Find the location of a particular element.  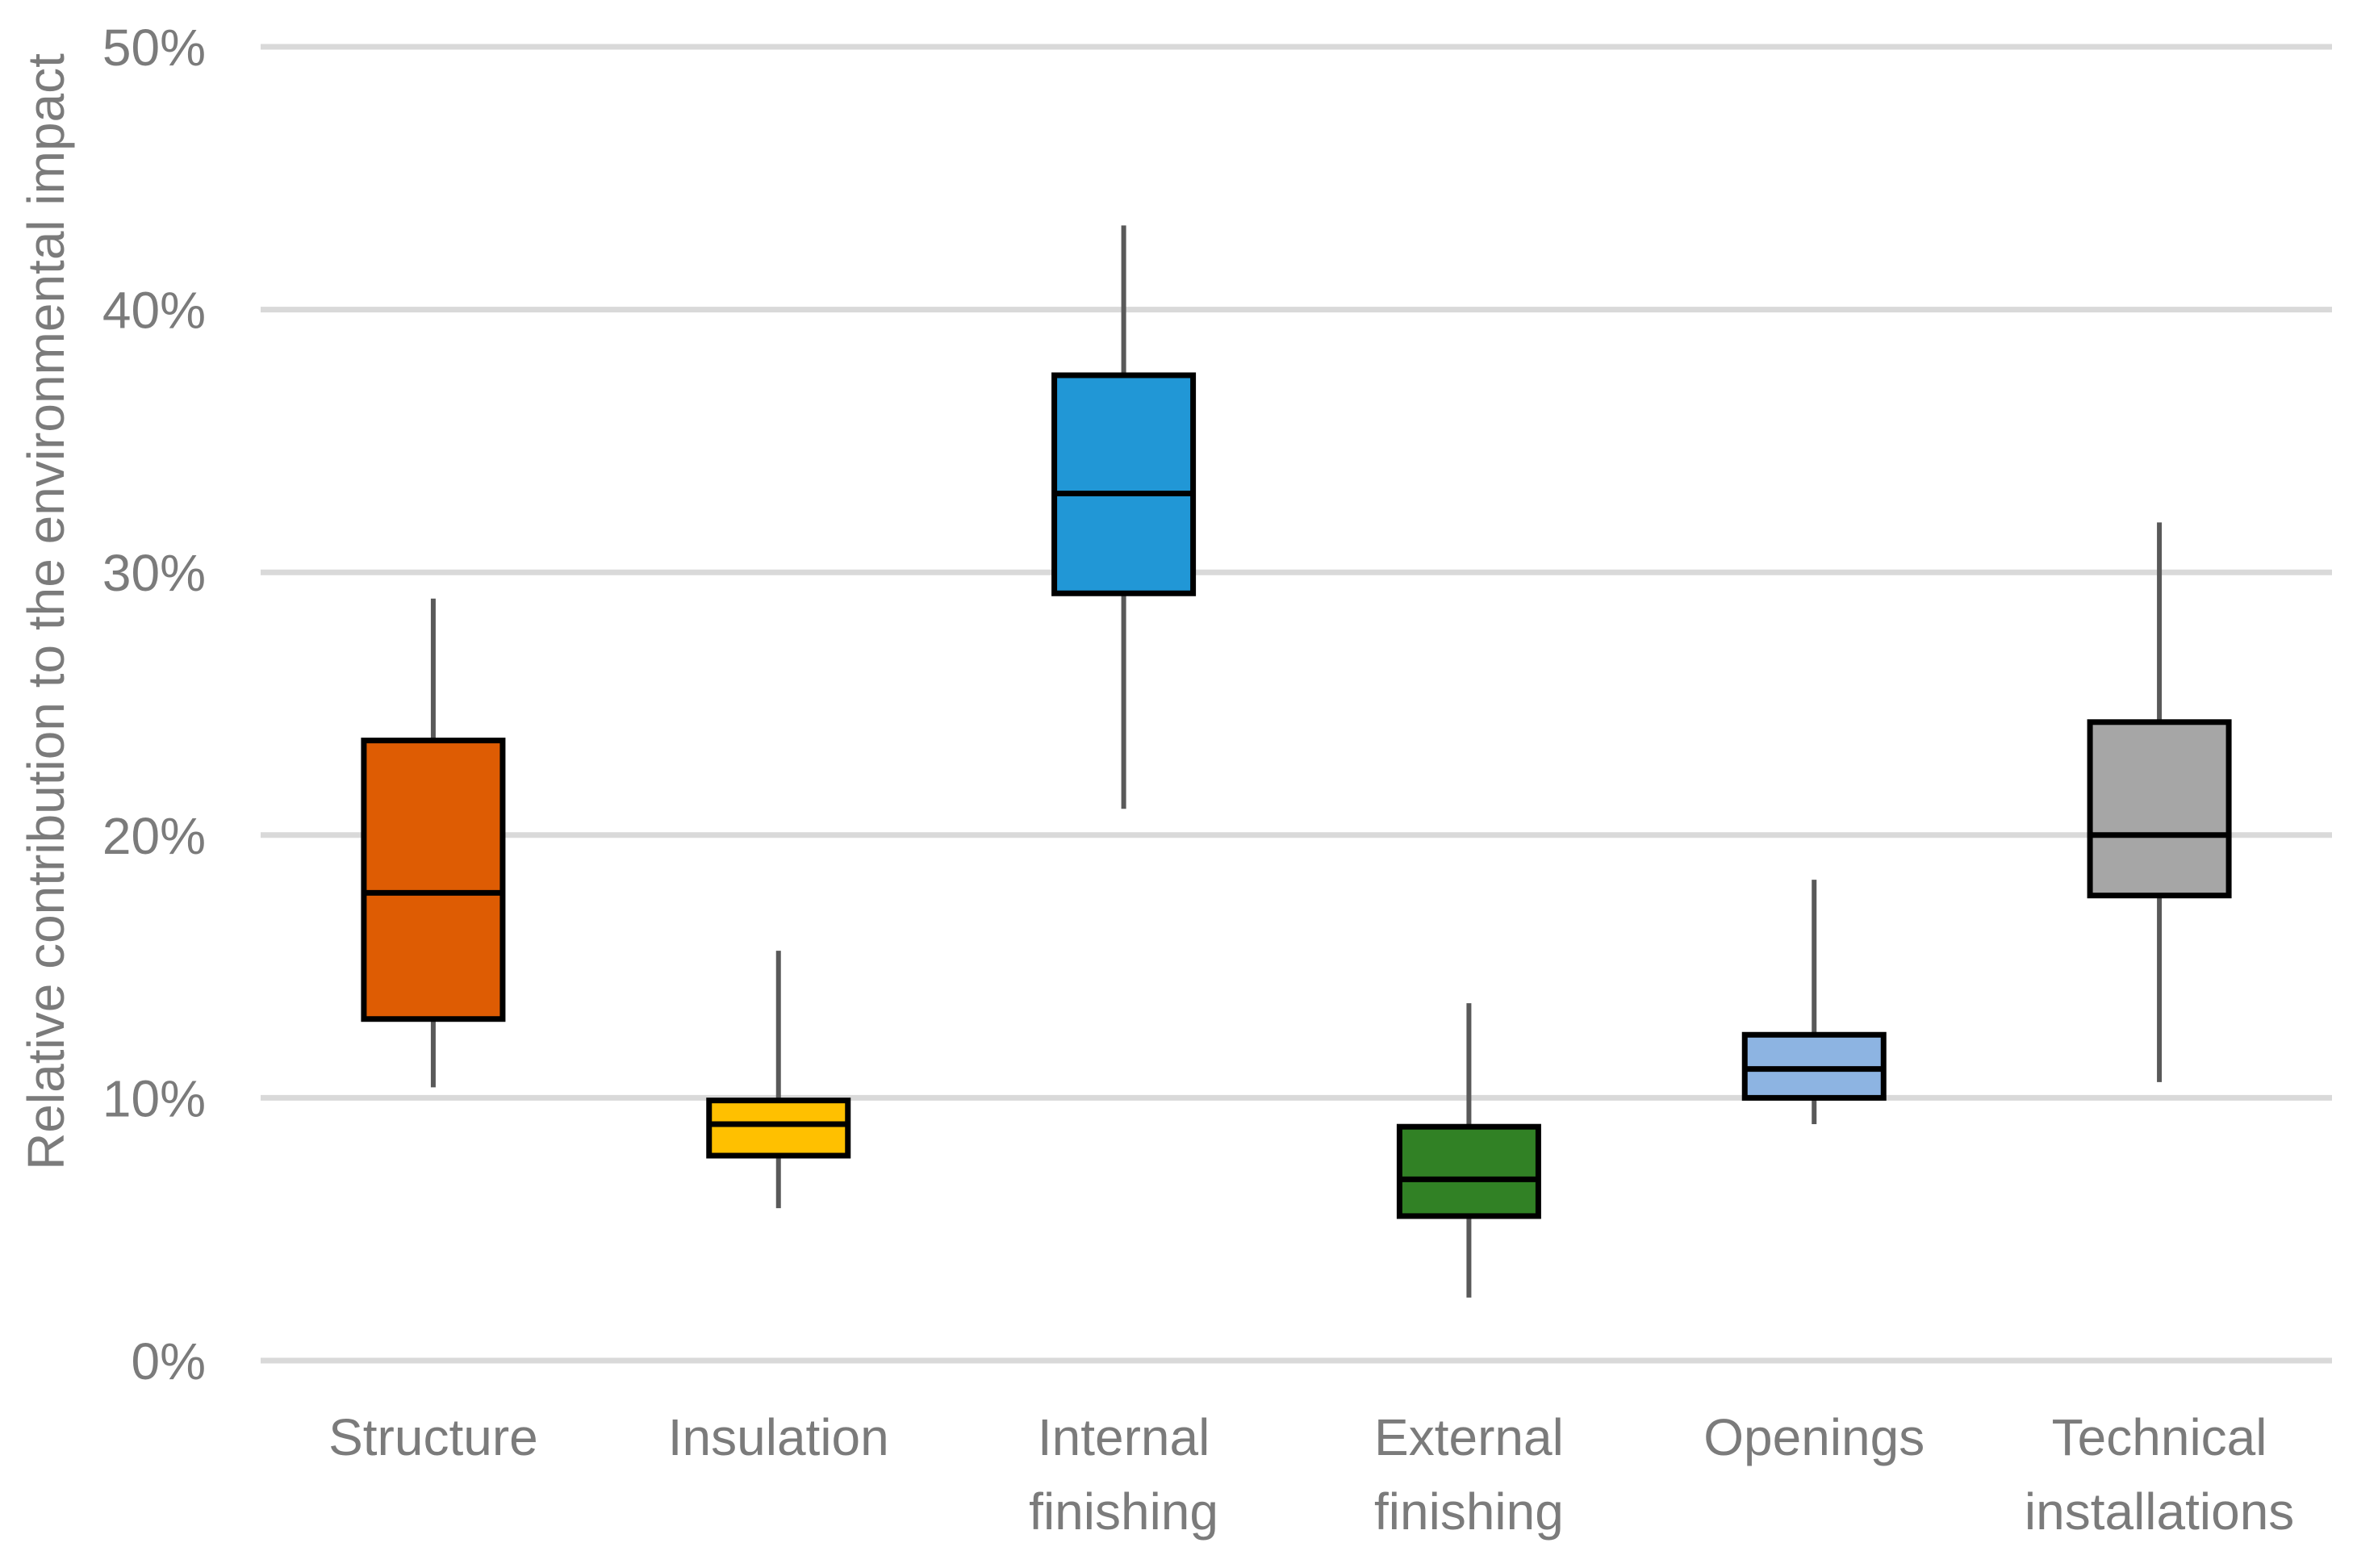

category-label-internal-finishing: Internal finishing is located at coordinates (1123, 1474).